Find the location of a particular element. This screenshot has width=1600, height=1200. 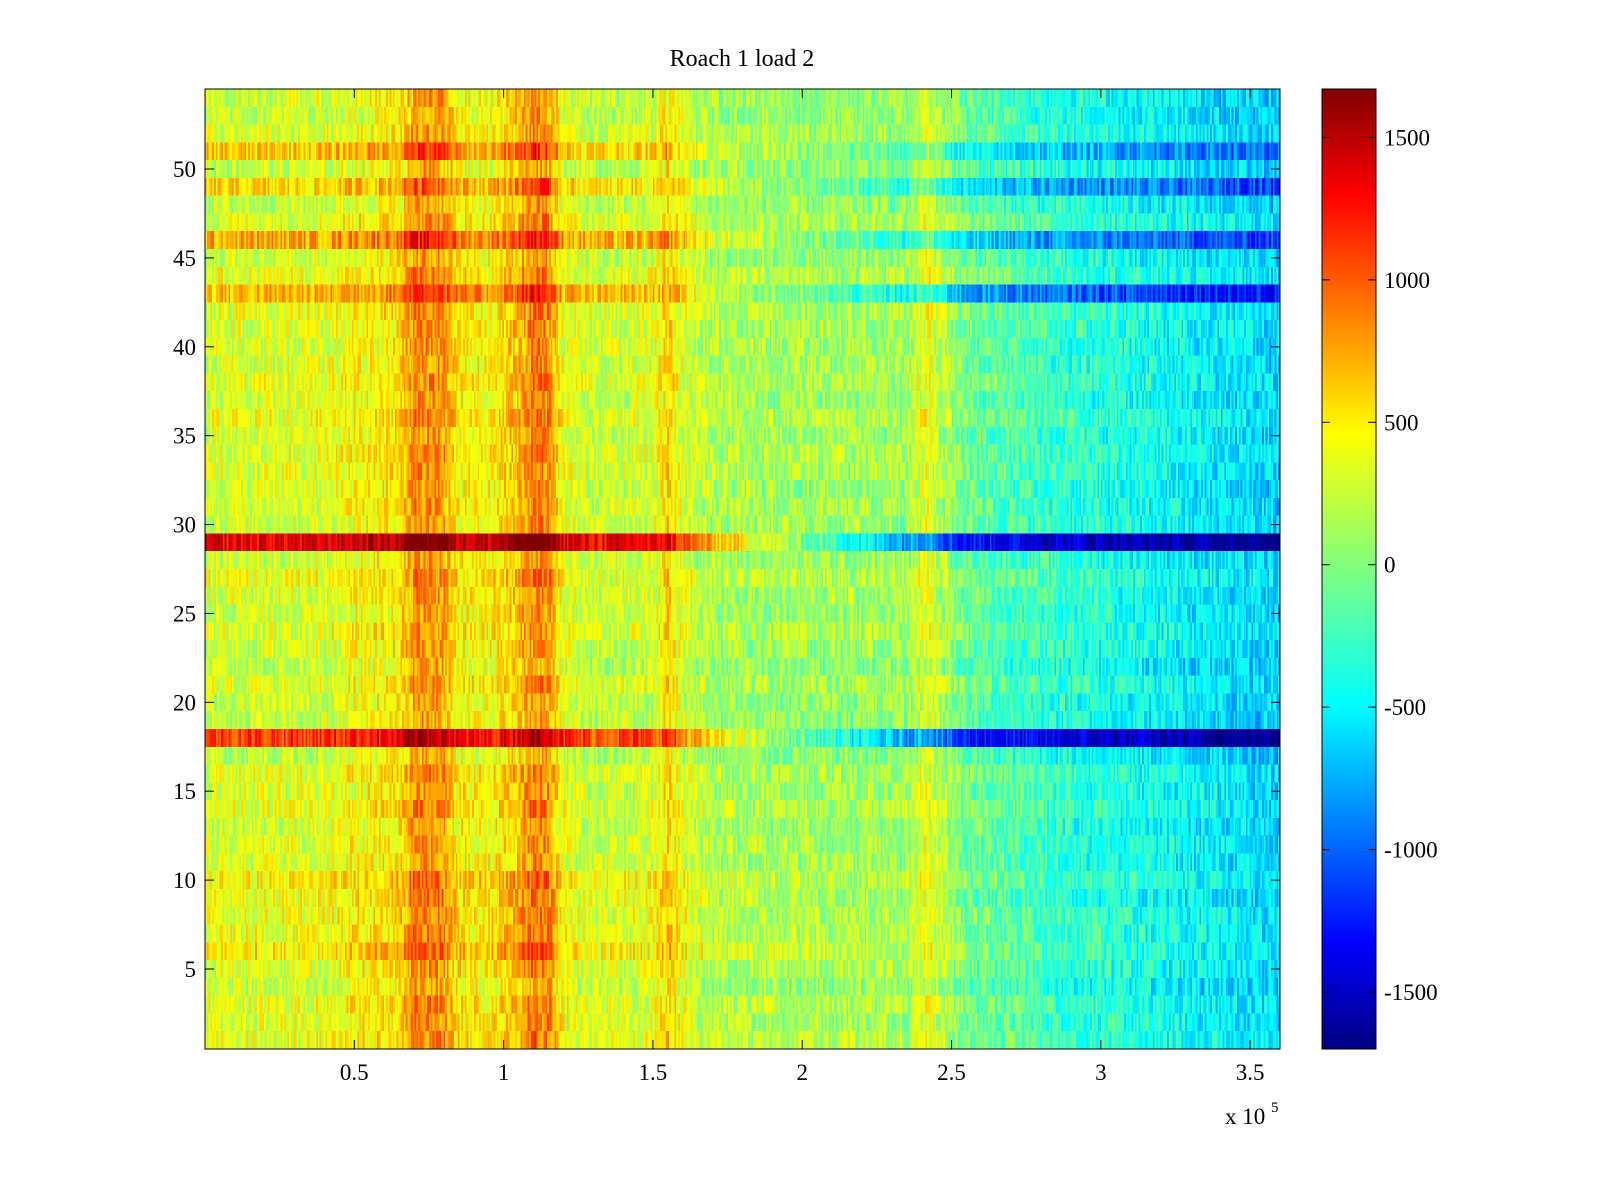

colorbar-axis: 1500 1000 500 0 -500 -1000 -1500 is located at coordinates (1380, 565).